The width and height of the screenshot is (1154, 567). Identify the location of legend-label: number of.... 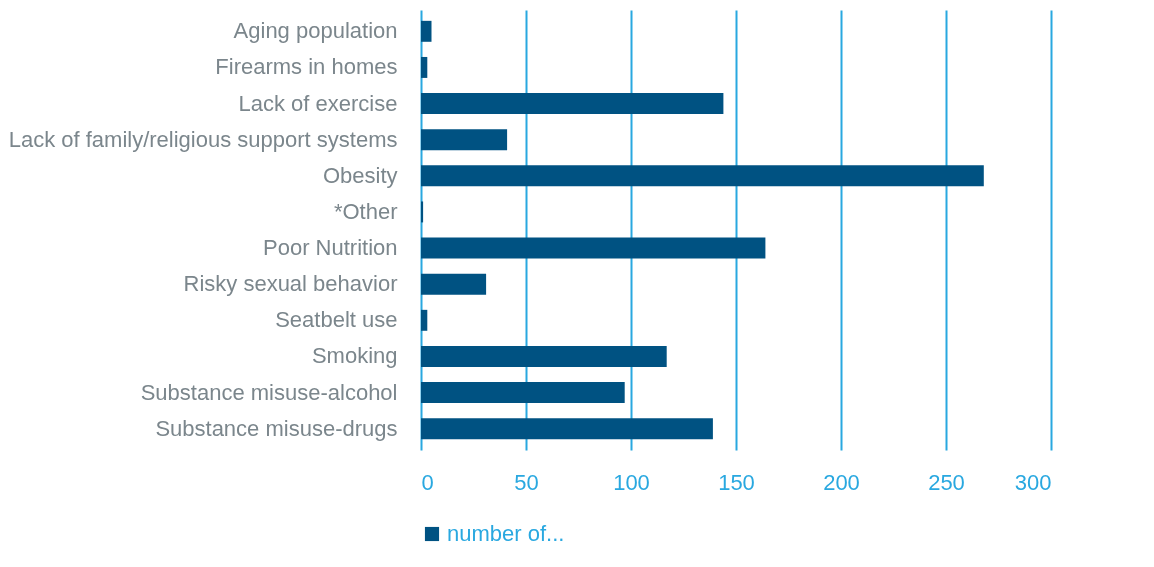
(506, 533).